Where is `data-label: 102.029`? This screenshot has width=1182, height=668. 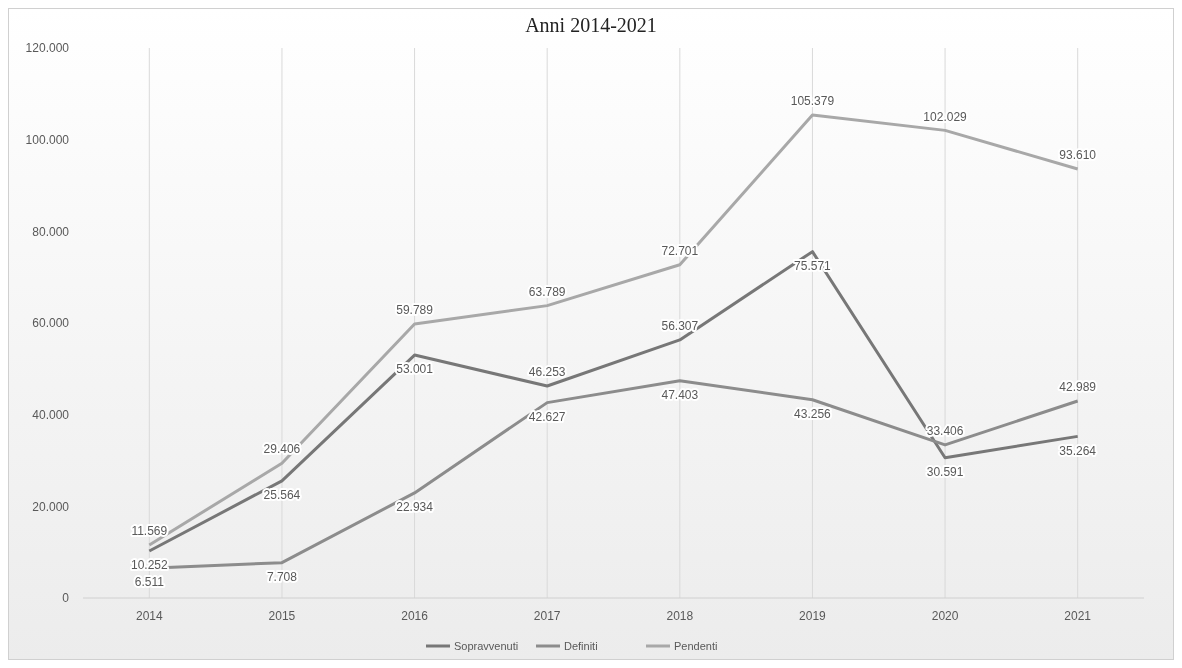
data-label: 102.029 is located at coordinates (945, 116).